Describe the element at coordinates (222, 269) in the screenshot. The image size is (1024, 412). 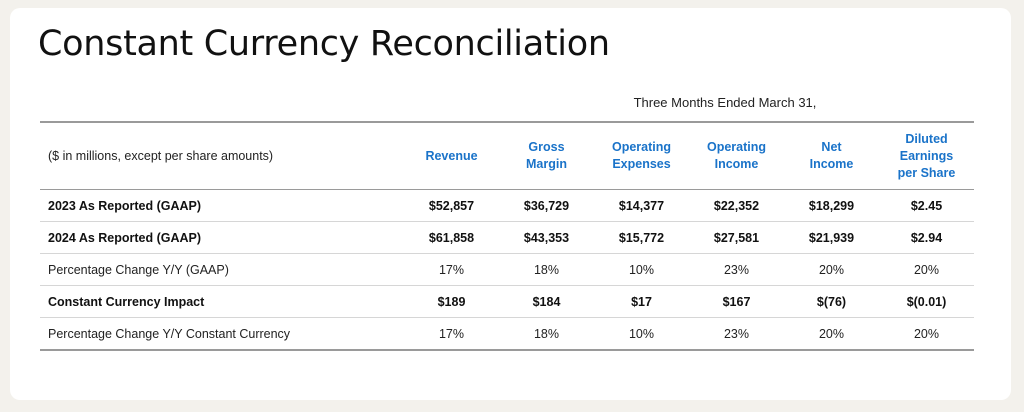
I see `row-label: Percentage Change Y/Y (GAAP)` at that location.